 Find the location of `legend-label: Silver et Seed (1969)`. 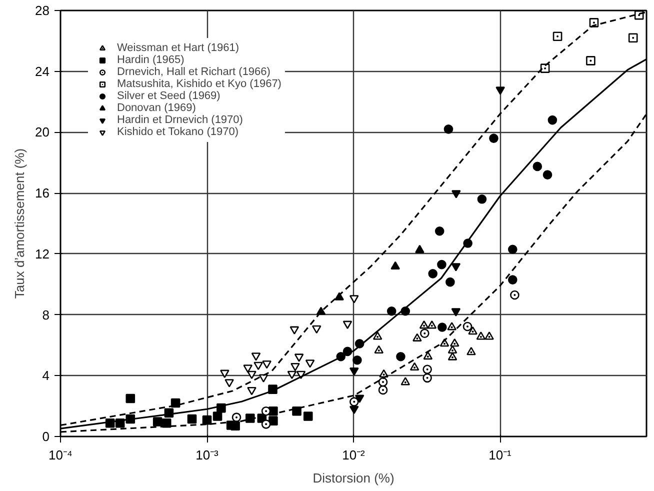

legend-label: Silver et Seed (1969) is located at coordinates (168, 96).